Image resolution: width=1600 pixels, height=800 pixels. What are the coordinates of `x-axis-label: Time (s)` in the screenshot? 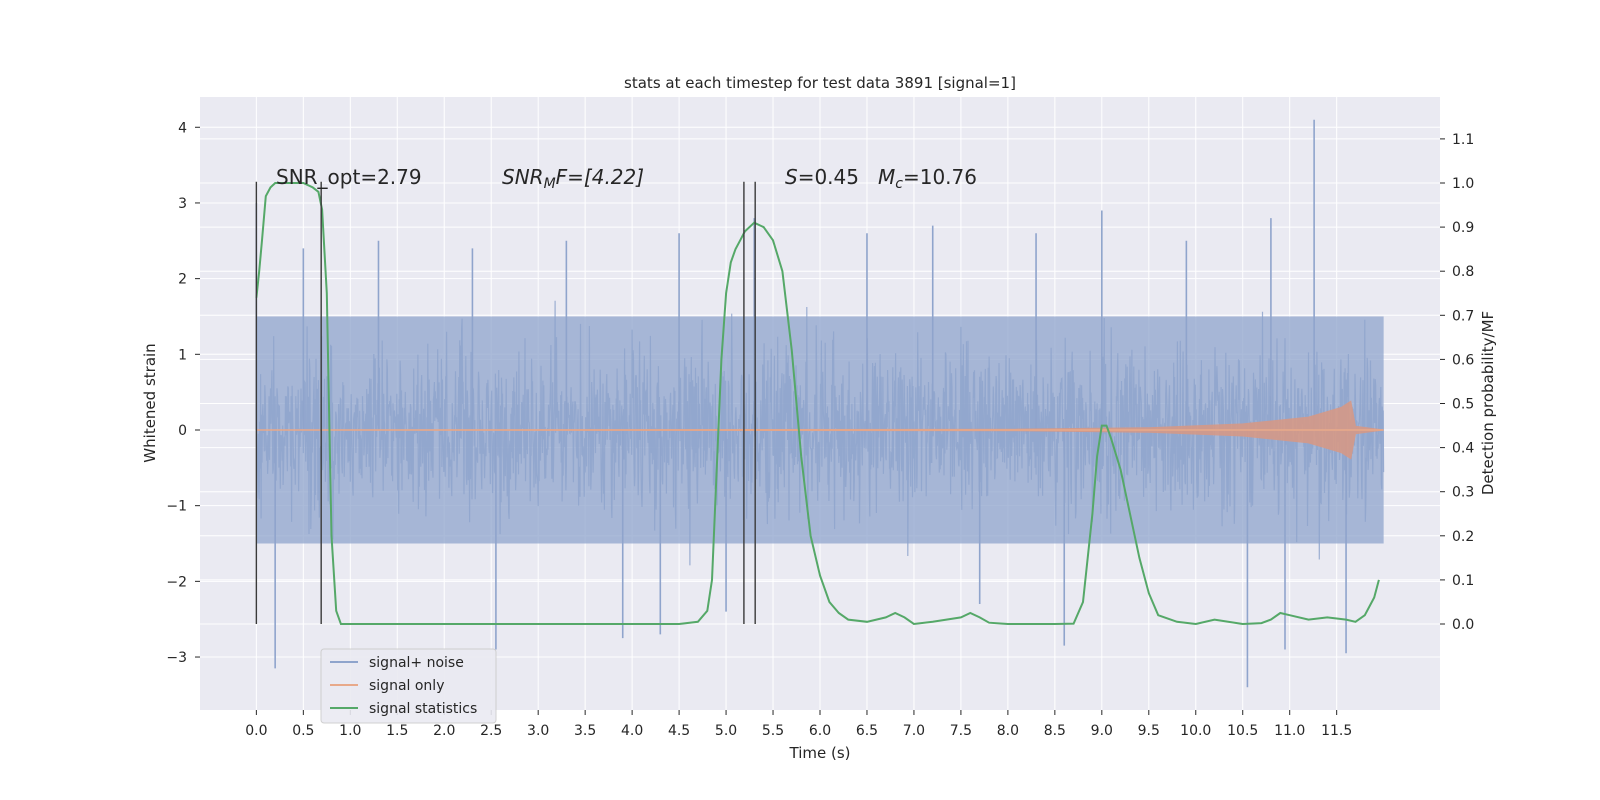 It's located at (820, 753).